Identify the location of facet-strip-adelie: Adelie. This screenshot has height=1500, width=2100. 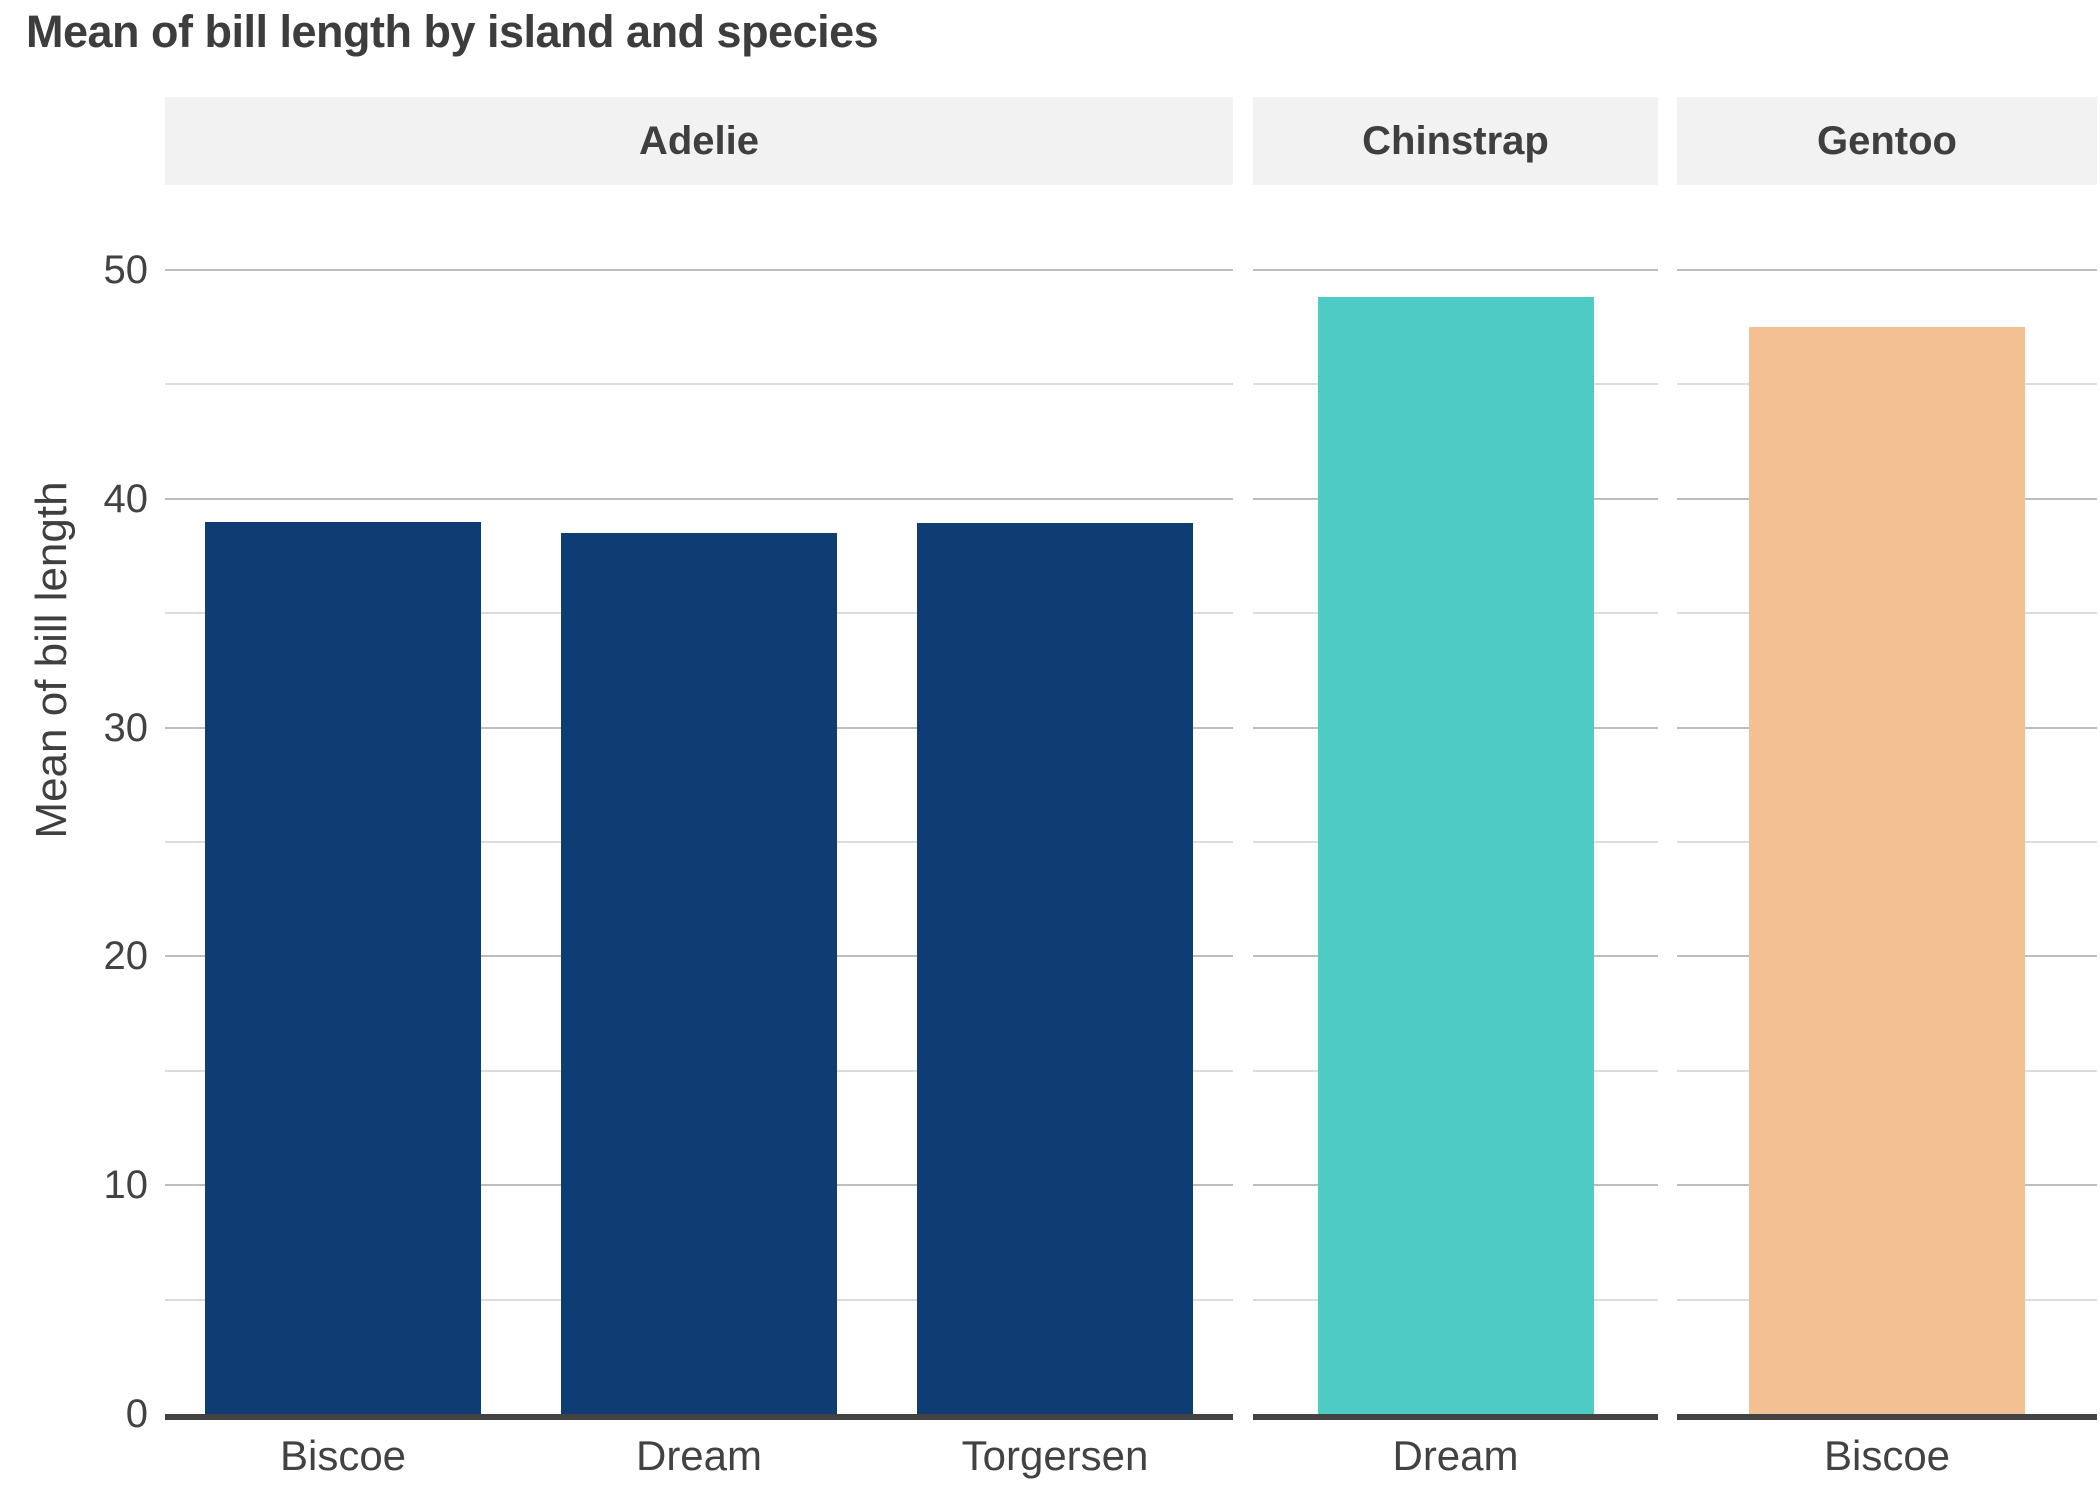
(699, 141).